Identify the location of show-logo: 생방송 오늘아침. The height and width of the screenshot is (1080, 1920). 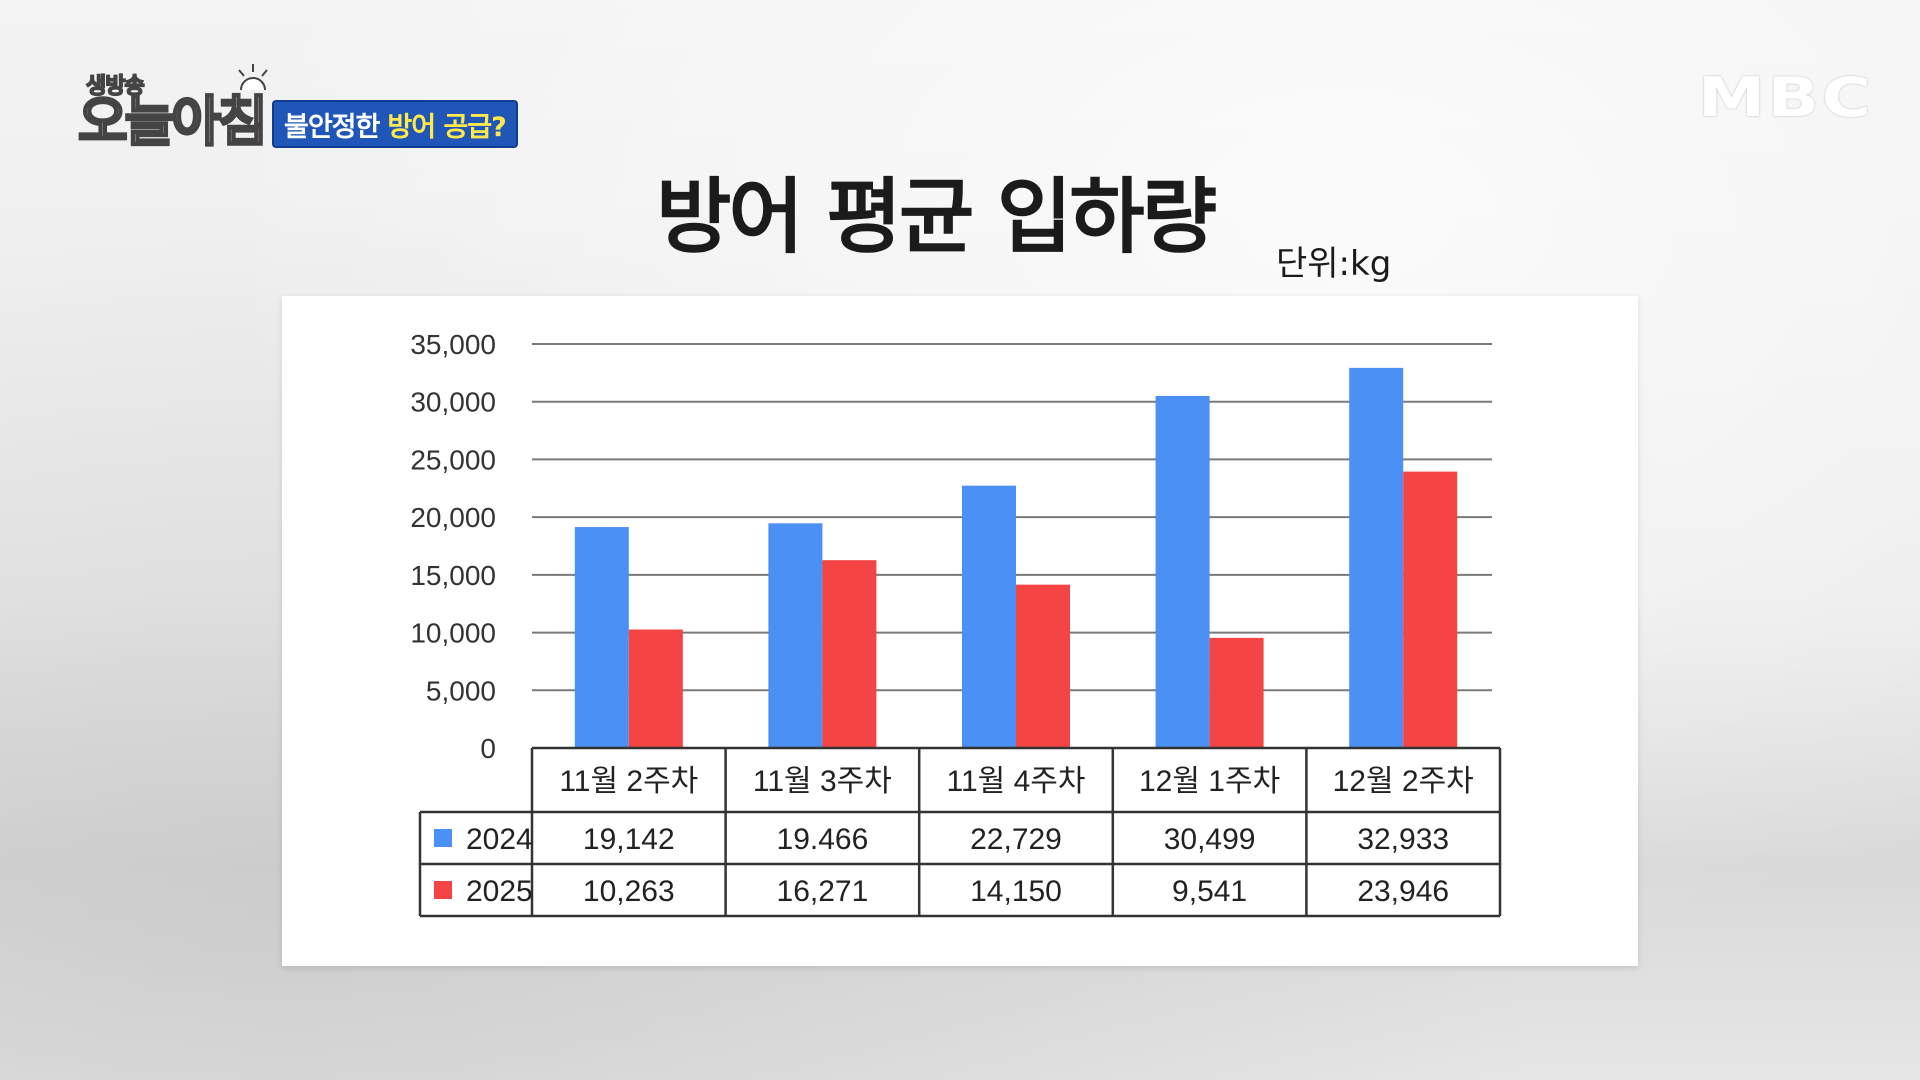
(173, 112).